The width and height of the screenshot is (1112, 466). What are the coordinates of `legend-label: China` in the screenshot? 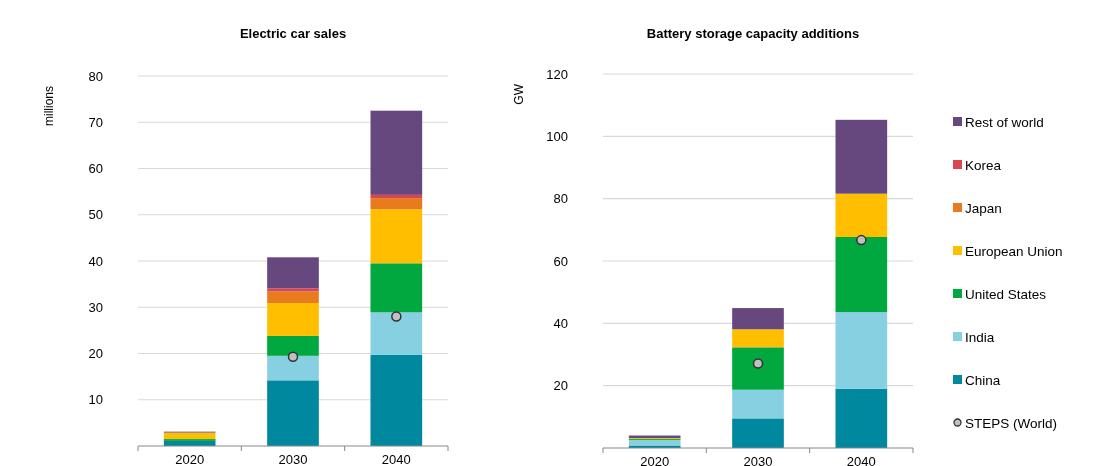 It's located at (983, 380).